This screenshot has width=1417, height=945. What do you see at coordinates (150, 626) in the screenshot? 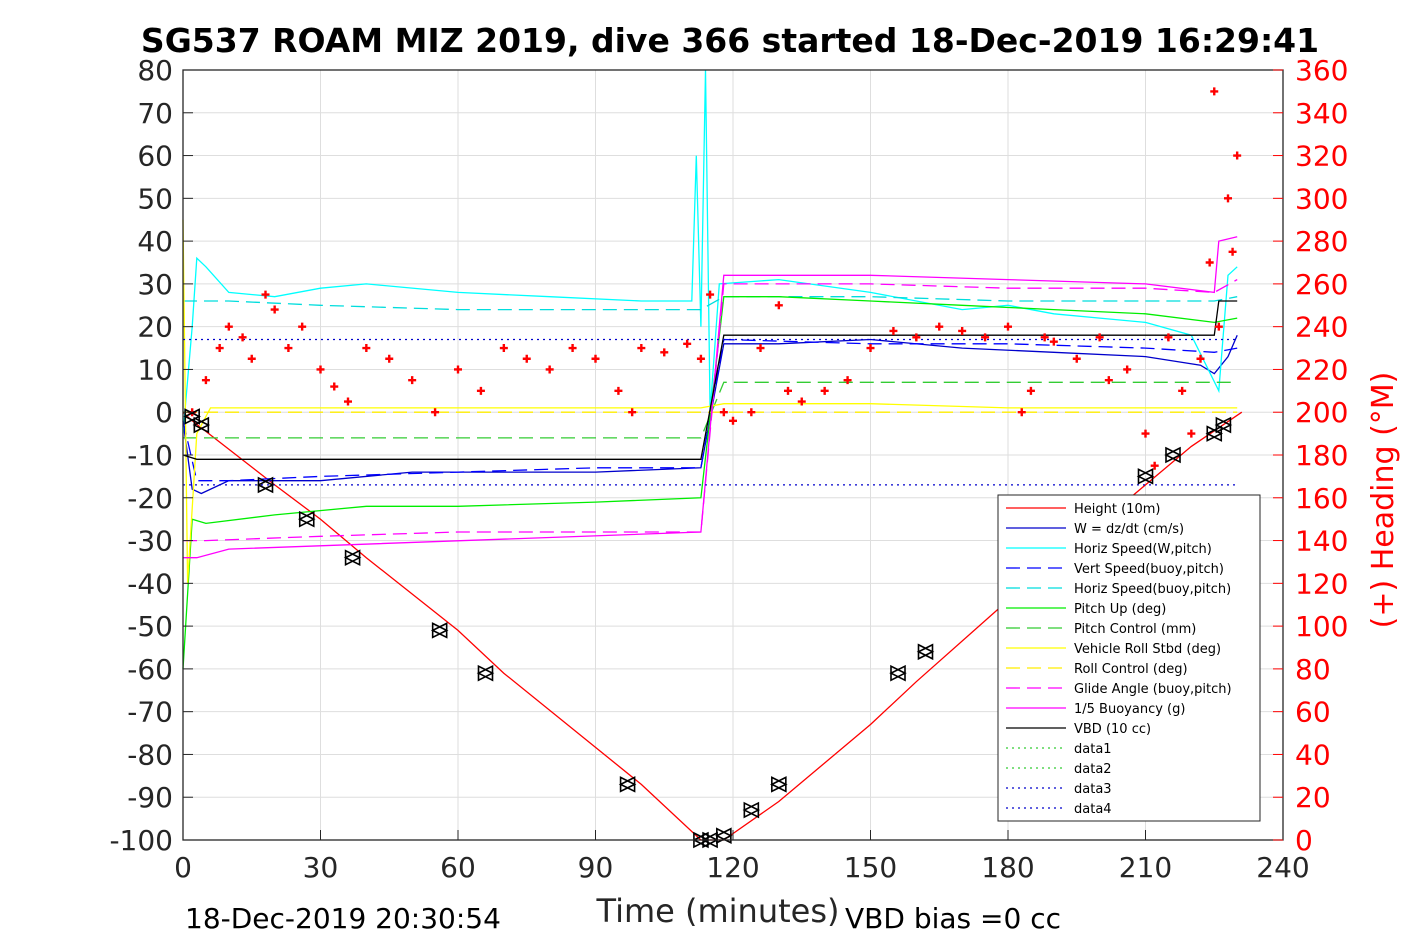
I see `y-tick-label: -50` at bounding box center [150, 626].